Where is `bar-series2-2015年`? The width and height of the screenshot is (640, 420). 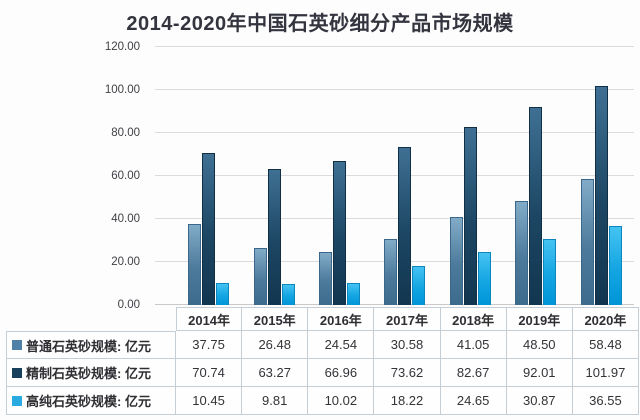
bar-series2-2015年 is located at coordinates (274, 236).